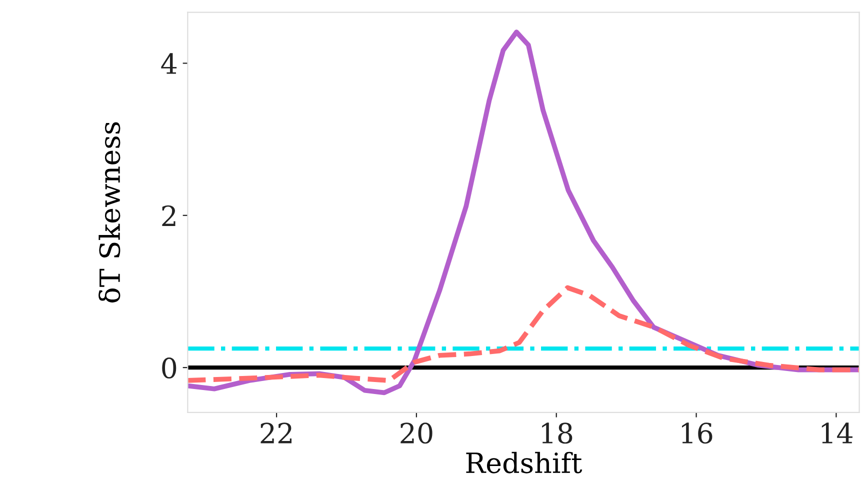 Image resolution: width=861 pixels, height=491 pixels. Describe the element at coordinates (169, 63) in the screenshot. I see `y-tick-label: 4` at that location.